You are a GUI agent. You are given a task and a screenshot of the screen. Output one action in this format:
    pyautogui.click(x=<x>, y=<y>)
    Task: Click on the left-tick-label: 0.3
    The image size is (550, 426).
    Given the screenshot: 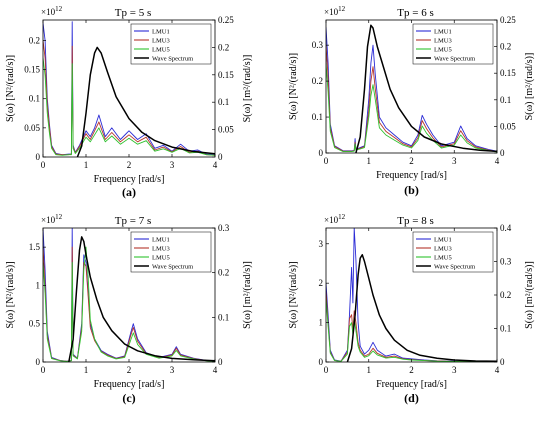 What is the action you would take?
    pyautogui.click(x=318, y=45)
    